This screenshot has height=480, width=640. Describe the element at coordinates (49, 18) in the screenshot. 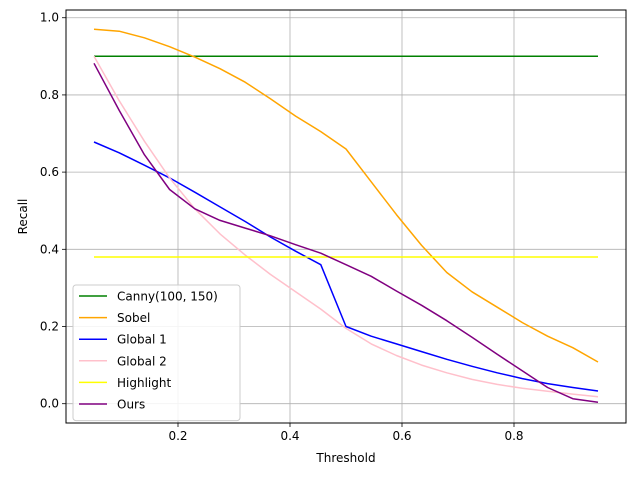

I see `y-tick-label: 1.0` at that location.